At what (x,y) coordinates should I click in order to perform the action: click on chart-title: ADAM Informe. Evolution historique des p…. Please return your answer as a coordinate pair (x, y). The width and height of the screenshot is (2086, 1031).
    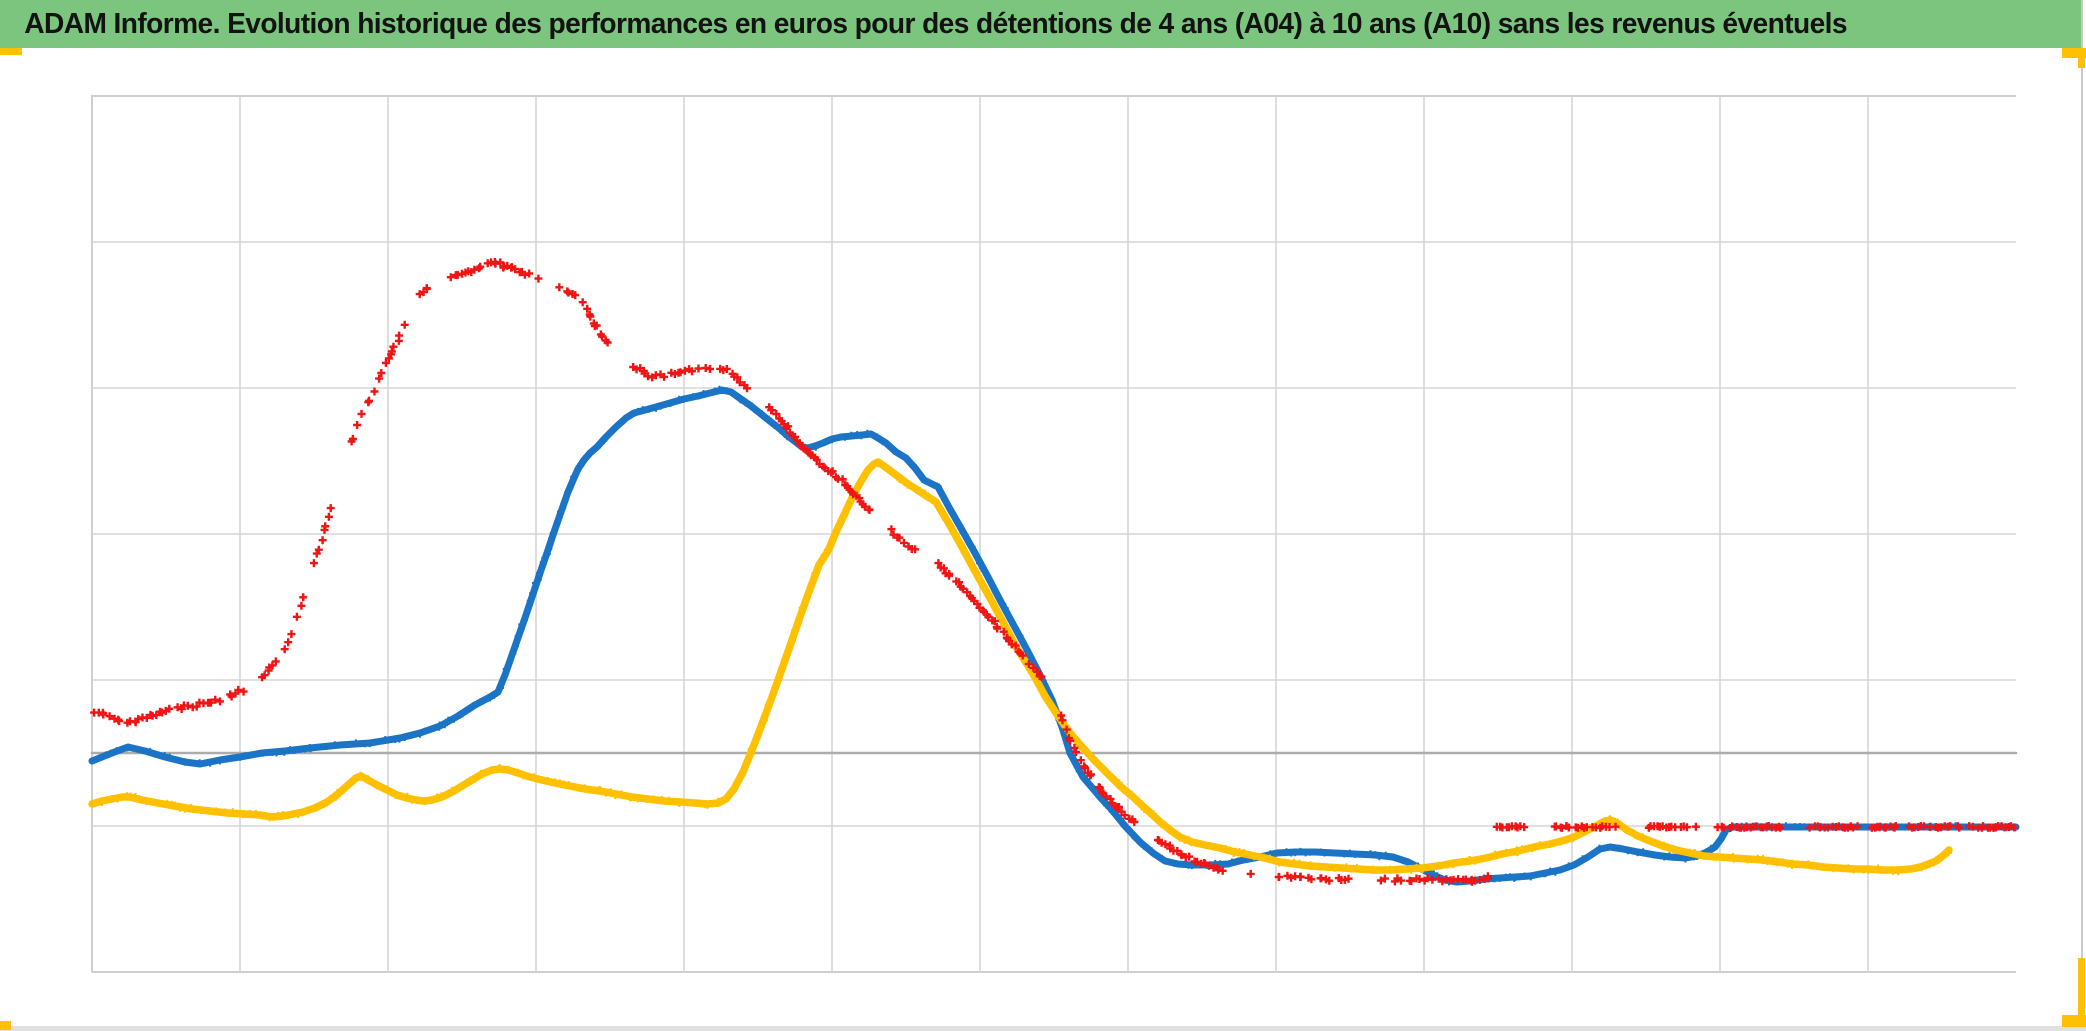
    Looking at the image, I should click on (935, 23).